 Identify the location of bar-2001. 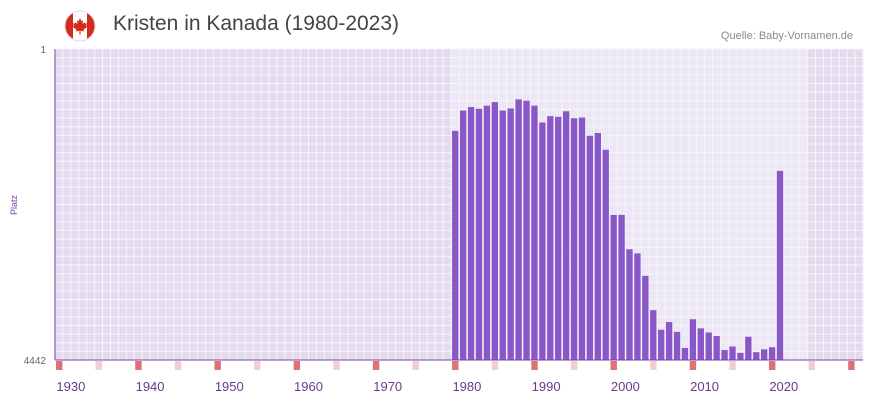
(637, 306).